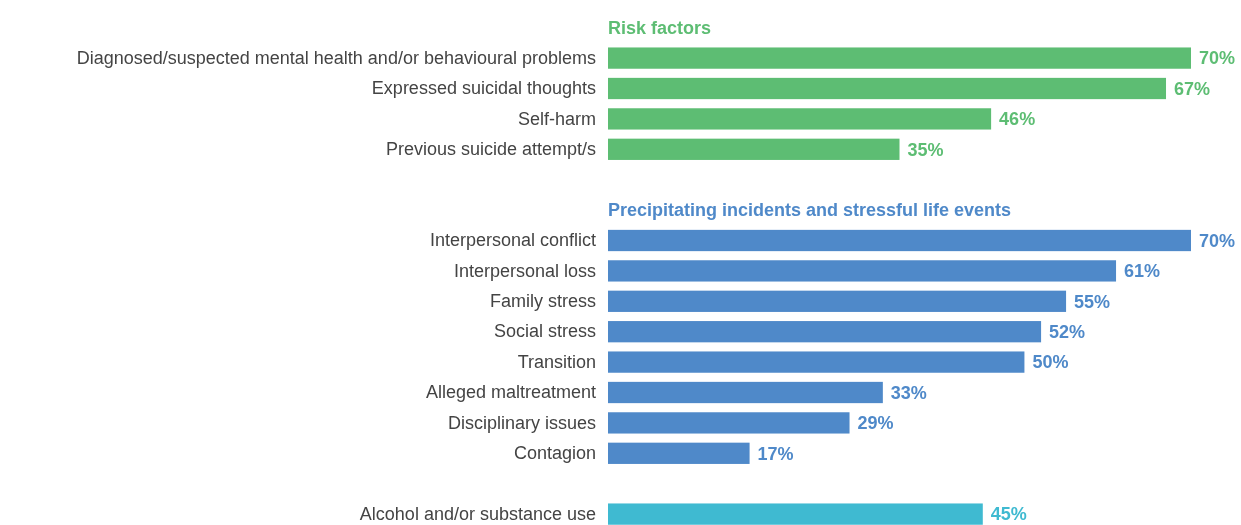  I want to click on y-tick-label: Social stress, so click(544, 331).